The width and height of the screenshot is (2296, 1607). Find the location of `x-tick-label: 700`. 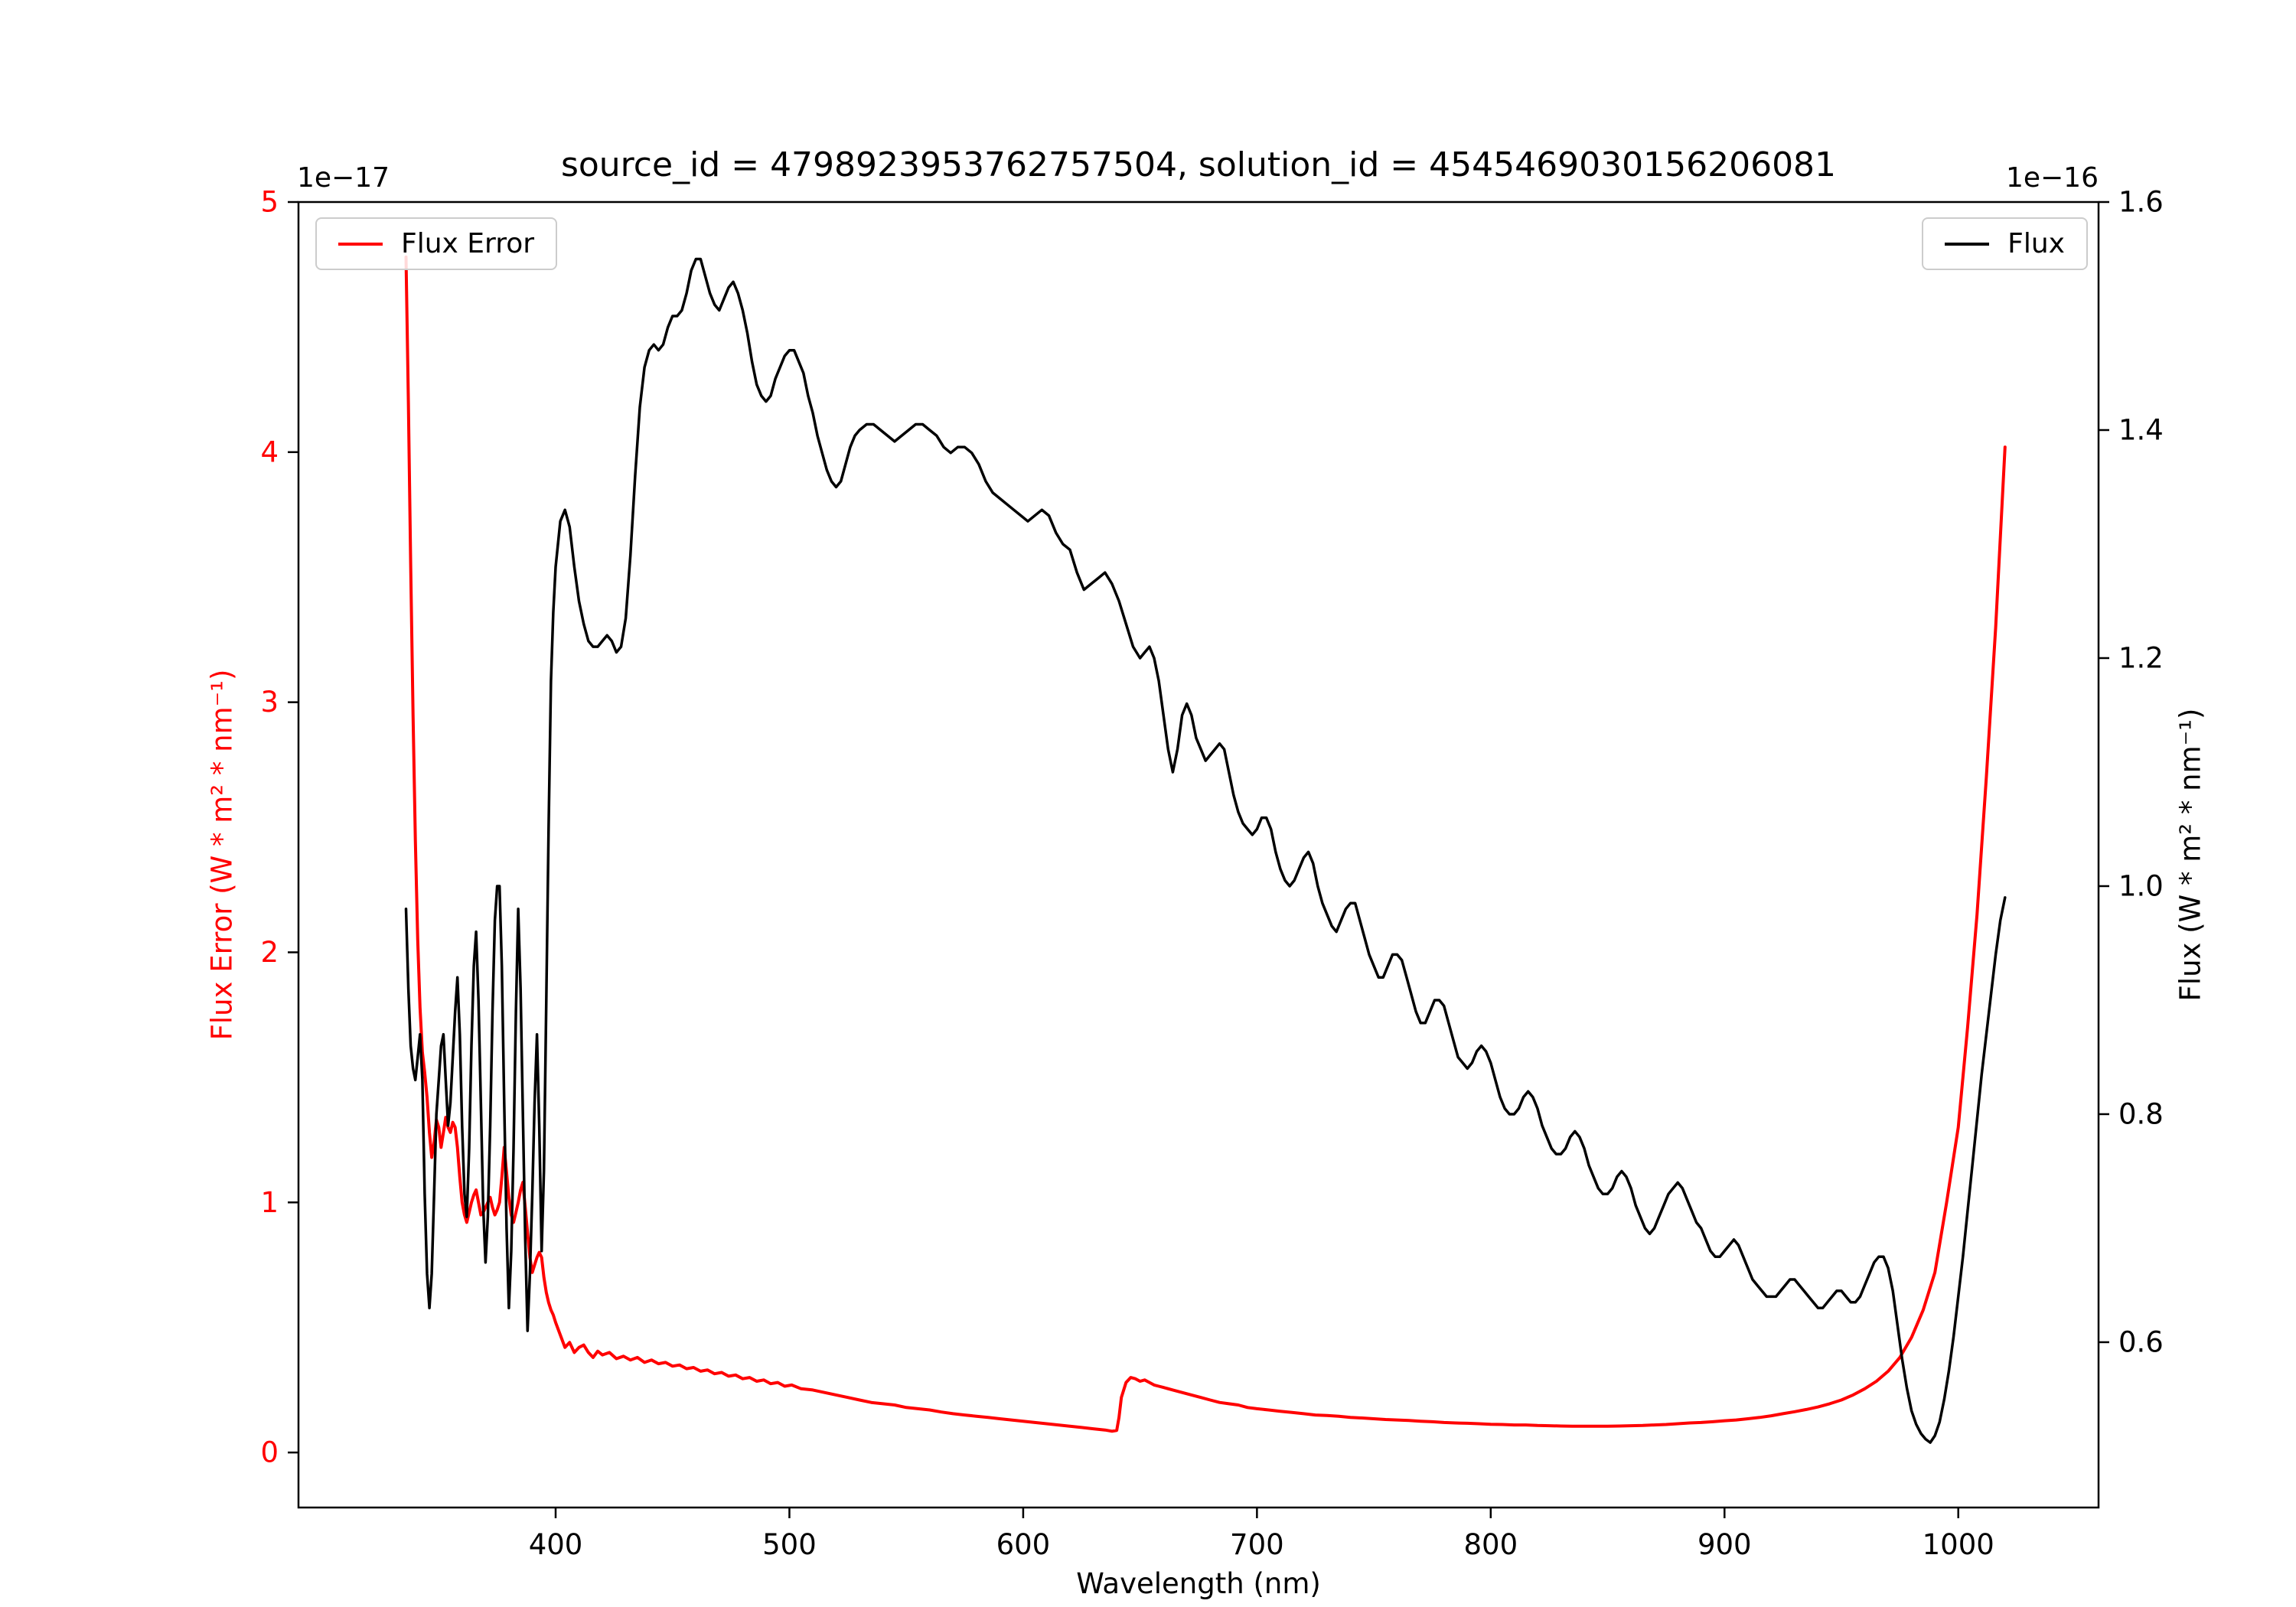

x-tick-label: 700 is located at coordinates (1257, 1544).